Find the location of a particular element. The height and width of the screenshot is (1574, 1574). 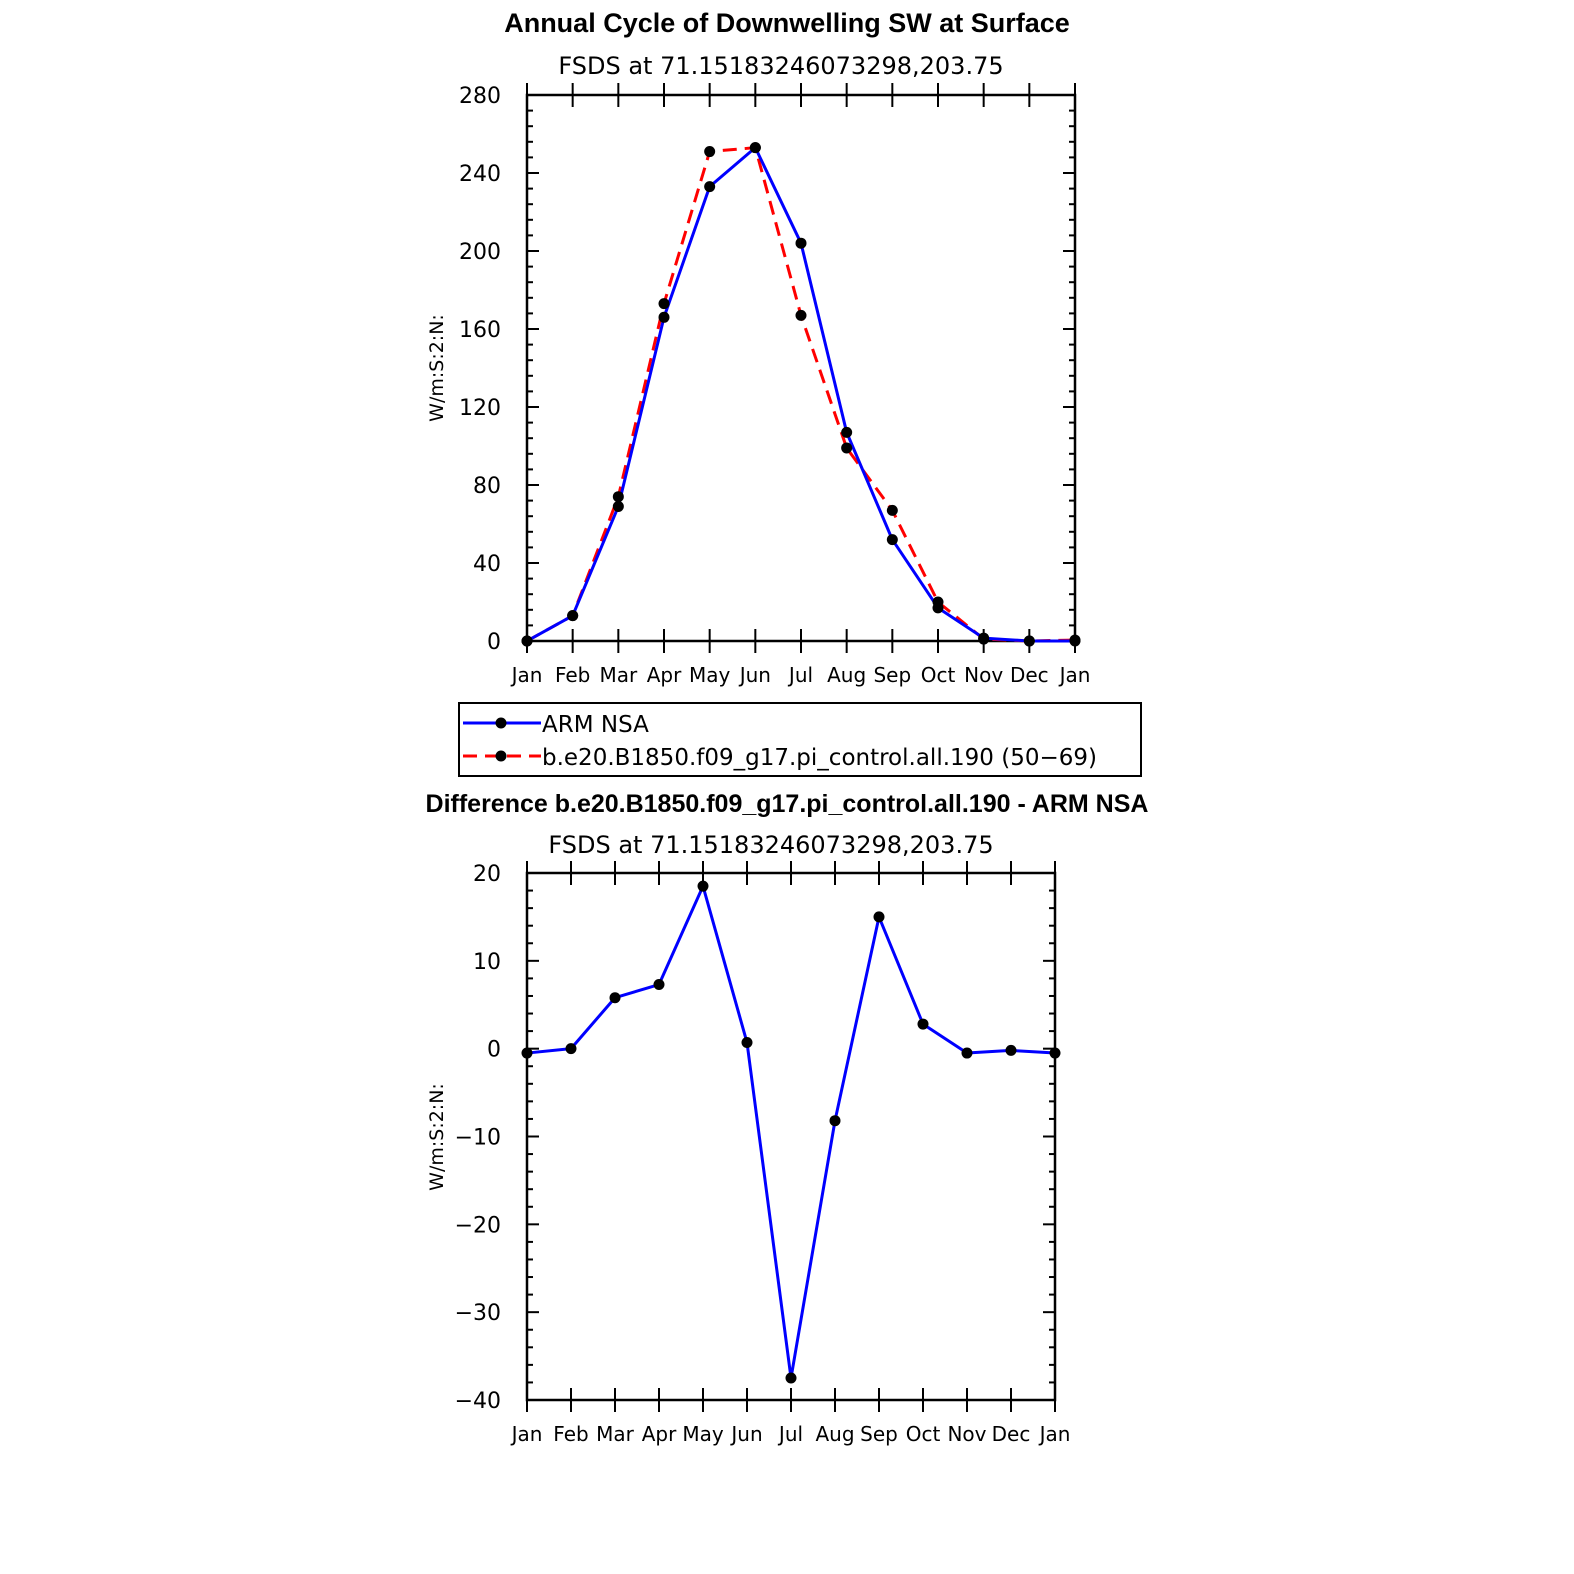

chart0-x-tick-label: Nov is located at coordinates (983, 675).